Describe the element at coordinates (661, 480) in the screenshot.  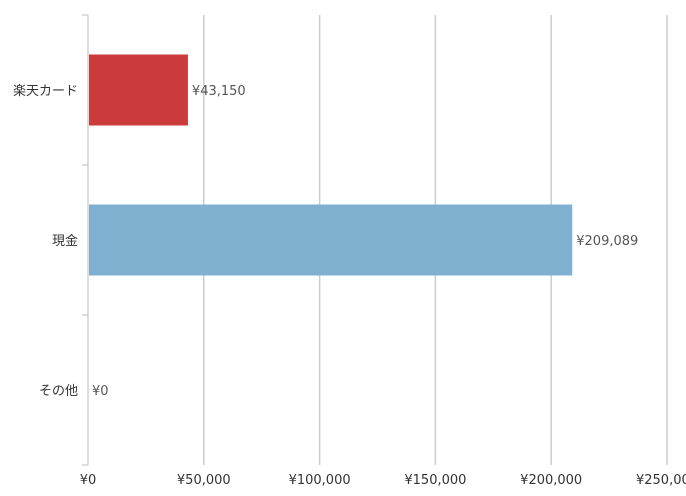
I see `x-tick-label: ¥250,000` at that location.